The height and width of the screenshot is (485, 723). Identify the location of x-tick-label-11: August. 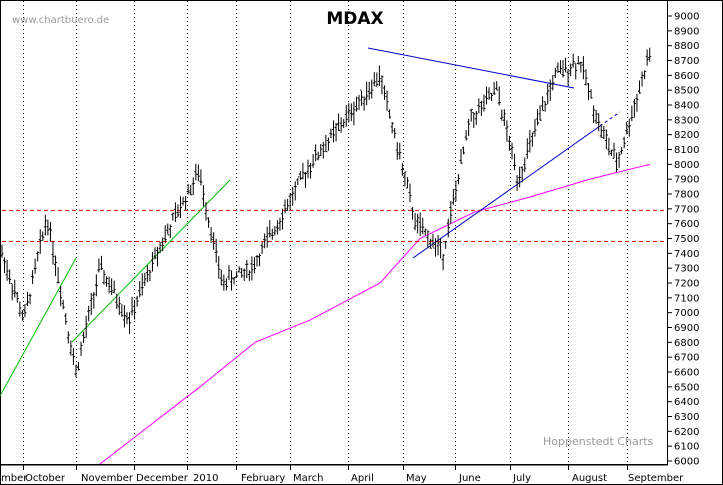
(589, 478).